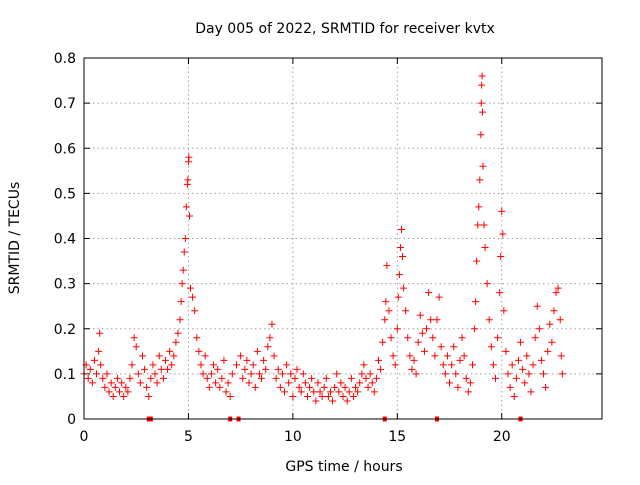 The height and width of the screenshot is (485, 640). Describe the element at coordinates (397, 437) in the screenshot. I see `x-tick-label: 15` at that location.